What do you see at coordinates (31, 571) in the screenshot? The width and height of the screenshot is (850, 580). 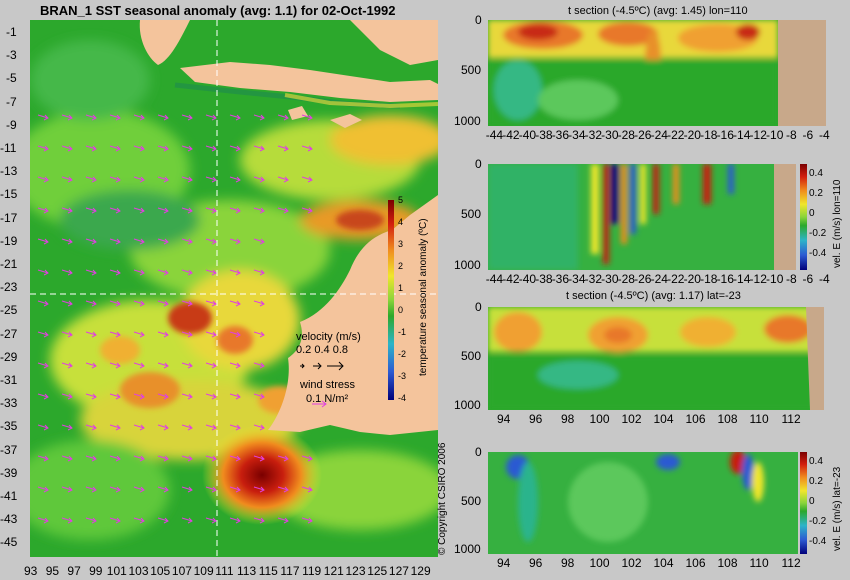 I see `map-x-tick-label: 93` at bounding box center [31, 571].